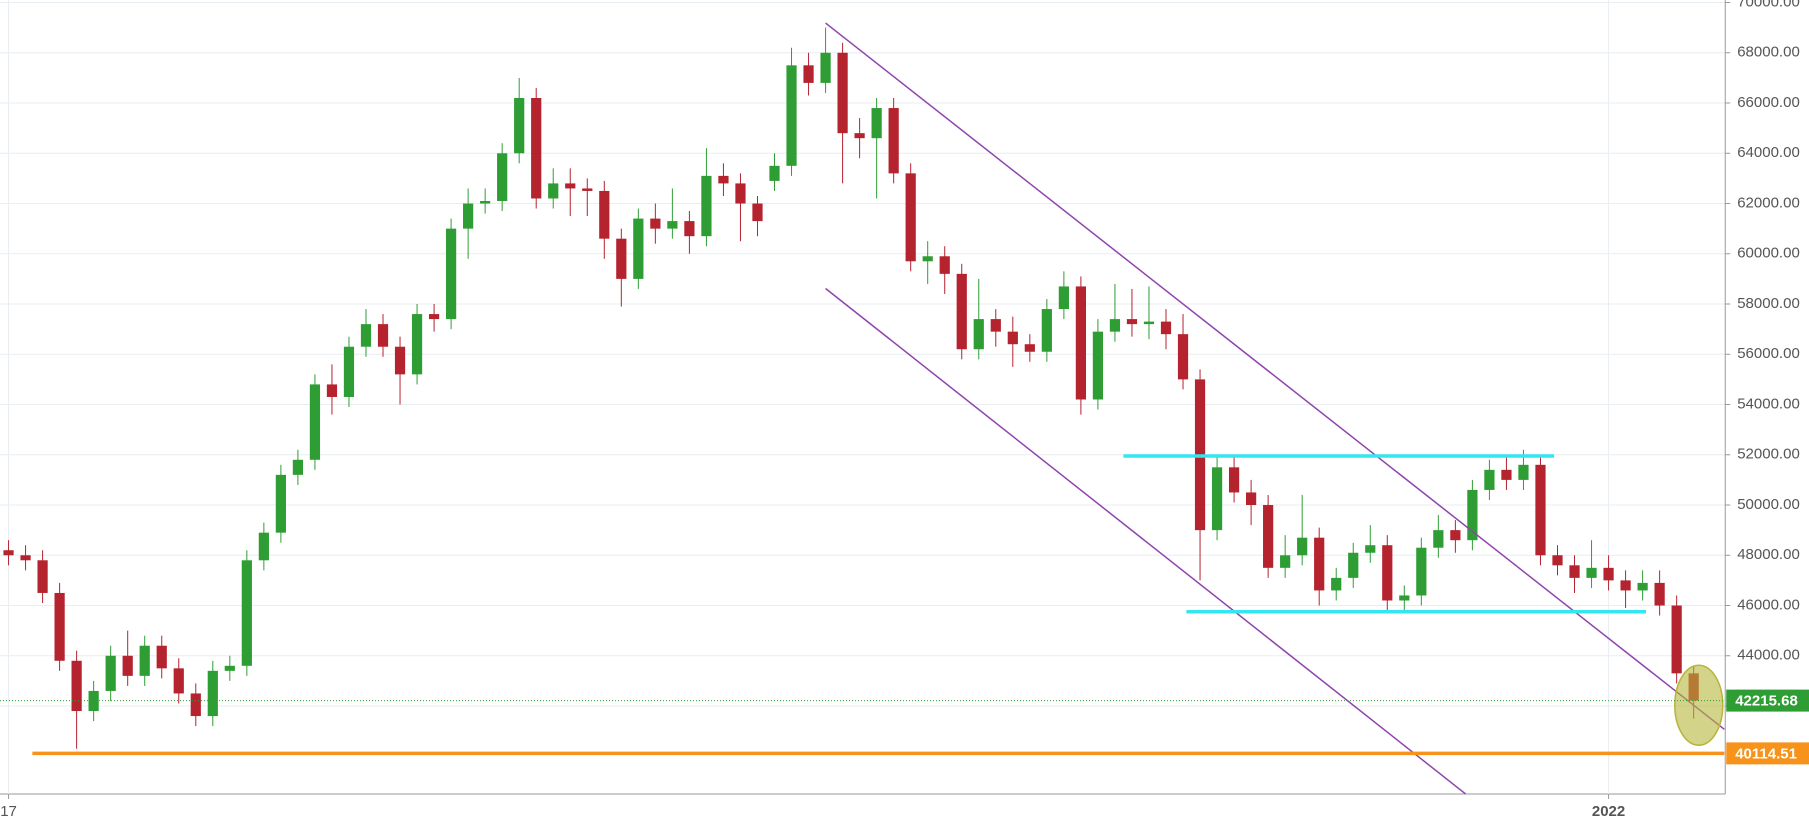  Describe the element at coordinates (1768, 655) in the screenshot. I see `y-tick-label: 44000.00` at that location.